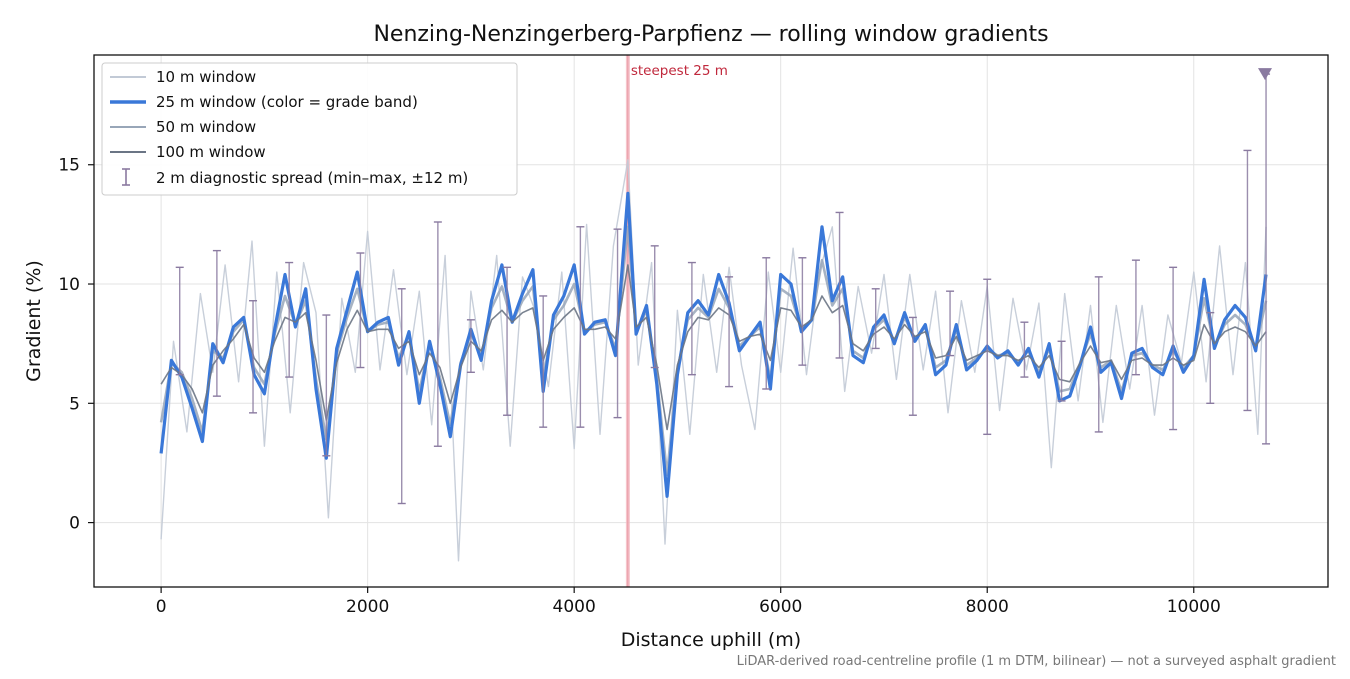  What do you see at coordinates (69, 166) in the screenshot?
I see `y-tick-label: 15` at bounding box center [69, 166].